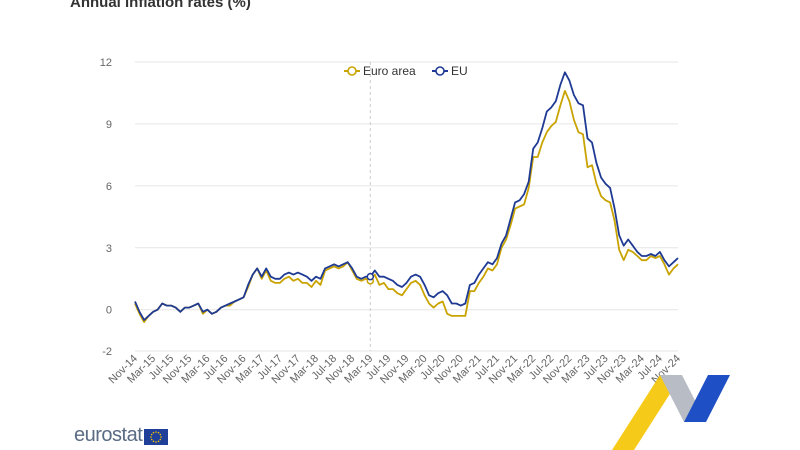 Image resolution: width=800 pixels, height=450 pixels. What do you see at coordinates (450, 71) in the screenshot?
I see `legend-item-eu: EU` at bounding box center [450, 71].